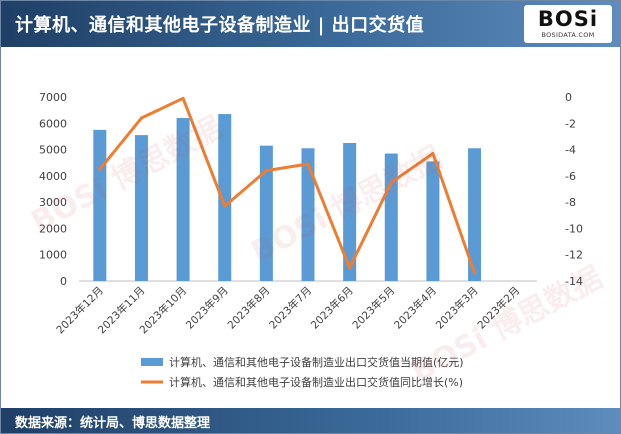 The image size is (621, 434). I want to click on x-tick-label: 2023年7月, so click(290, 308).